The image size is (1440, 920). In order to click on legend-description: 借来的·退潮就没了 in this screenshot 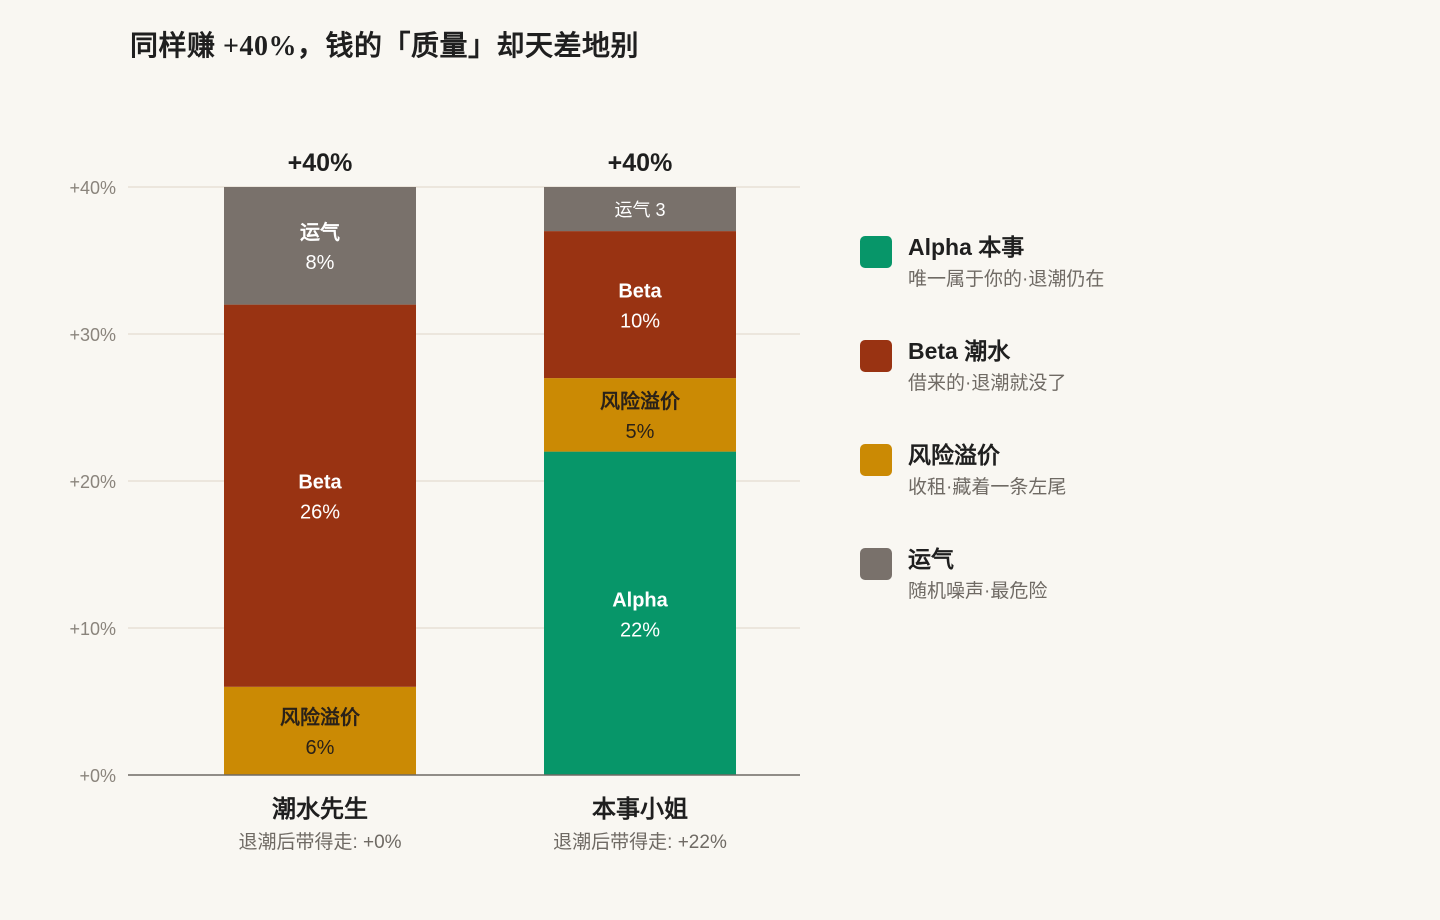, I will do `click(987, 383)`.